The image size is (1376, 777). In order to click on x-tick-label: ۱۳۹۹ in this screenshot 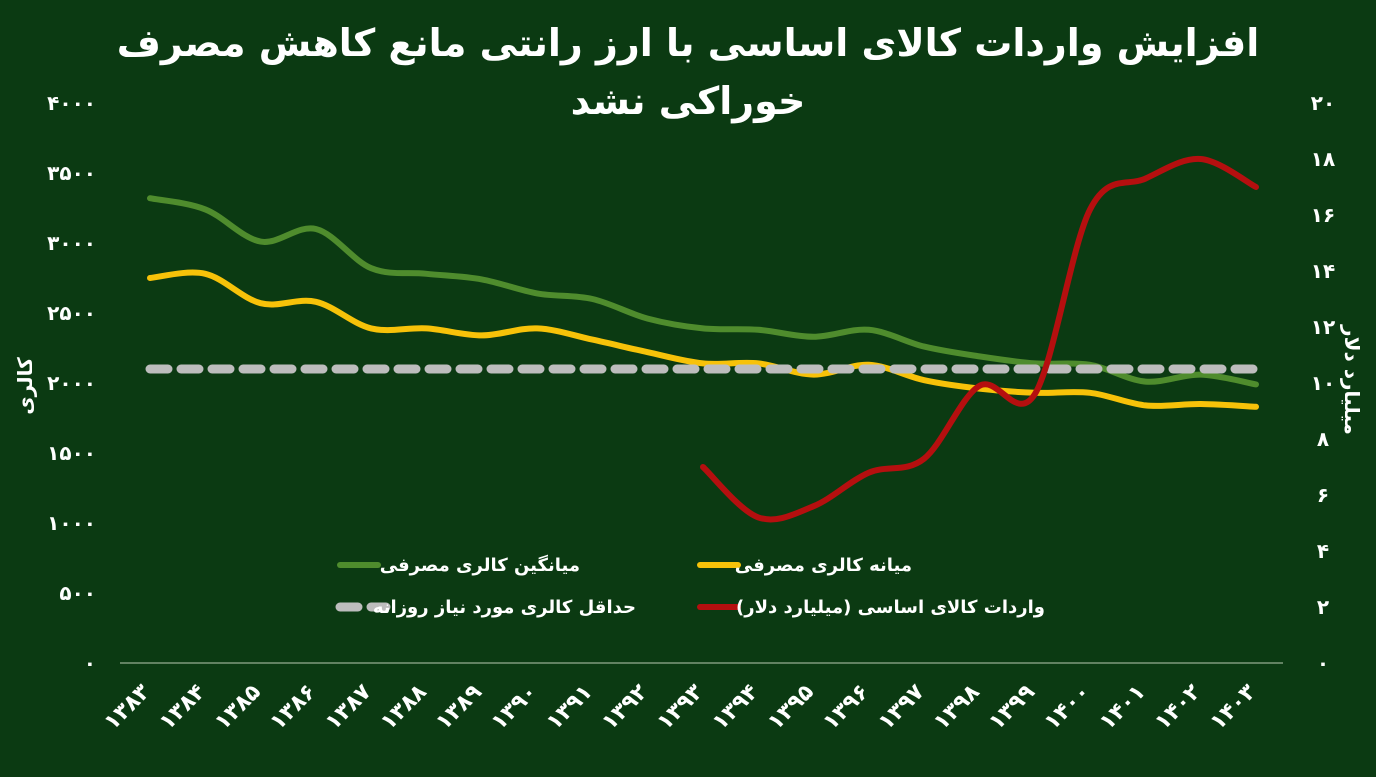, I will do `click(1012, 708)`.